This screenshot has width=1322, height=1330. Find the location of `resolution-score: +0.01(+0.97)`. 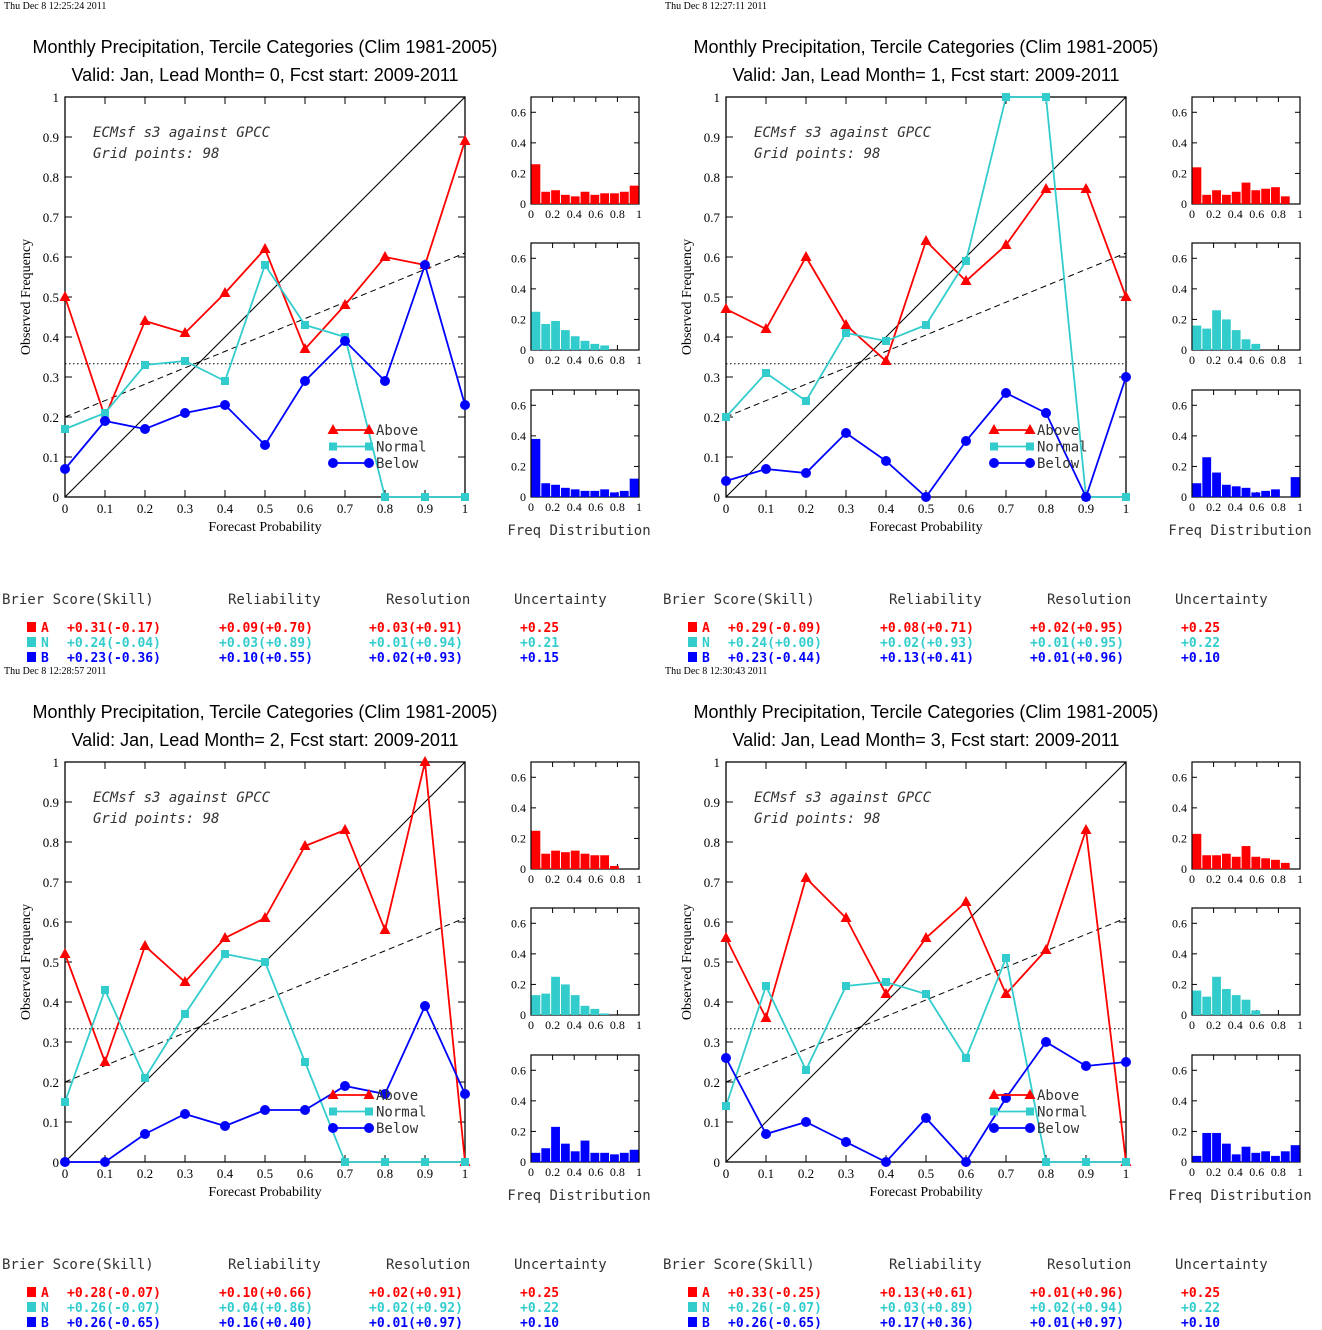

resolution-score: +0.01(+0.97) is located at coordinates (416, 1323).